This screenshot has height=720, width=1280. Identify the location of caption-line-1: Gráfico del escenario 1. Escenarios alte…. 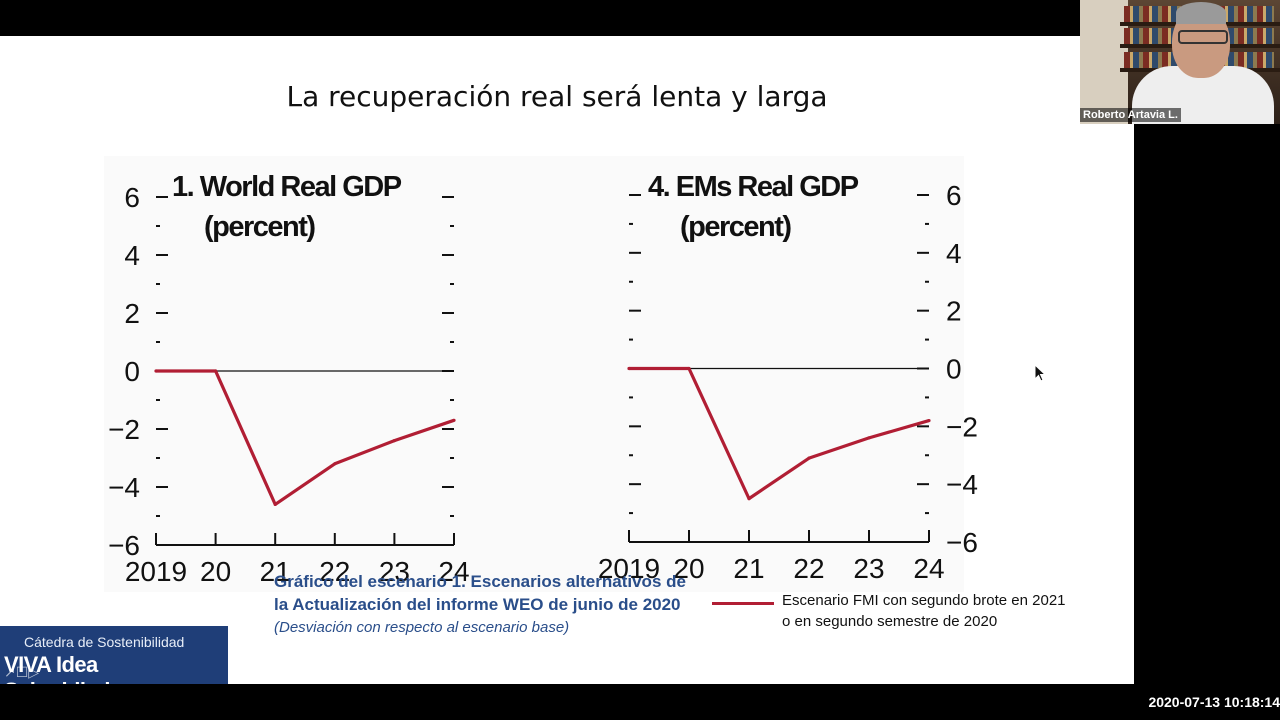
(480, 581).